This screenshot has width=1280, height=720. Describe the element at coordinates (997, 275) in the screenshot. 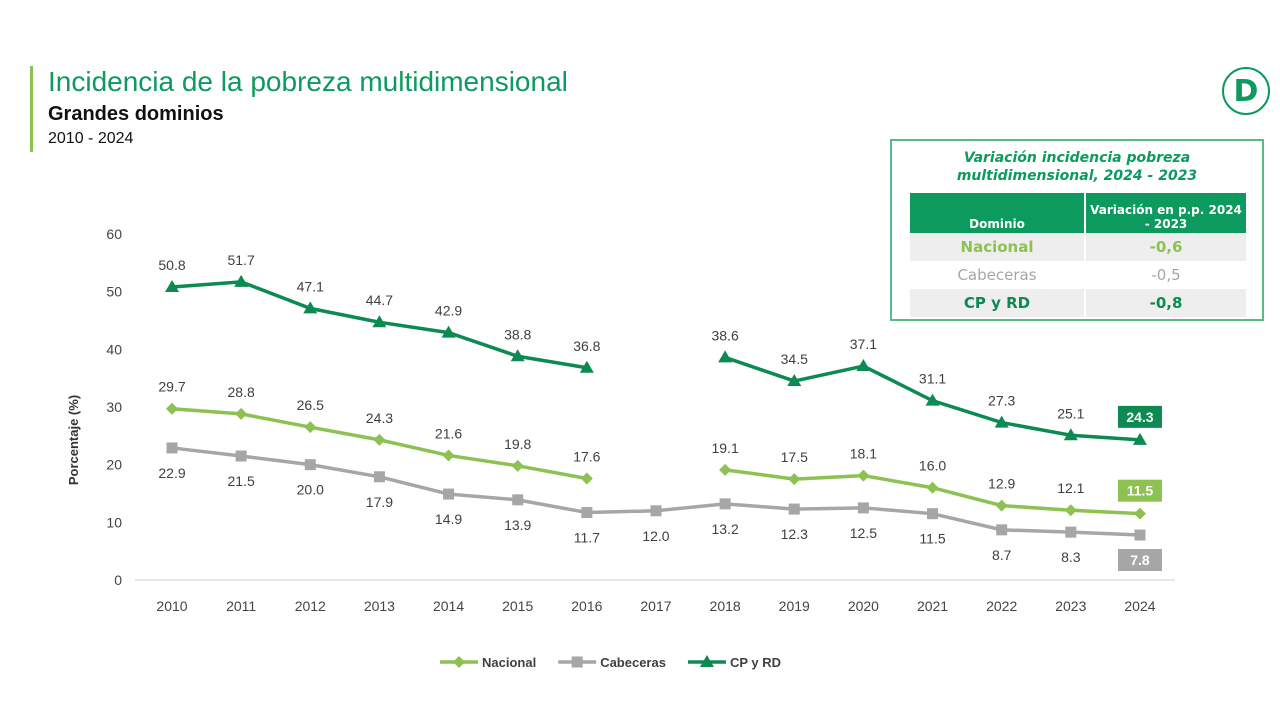

I see `row-domain: Cabeceras` at that location.